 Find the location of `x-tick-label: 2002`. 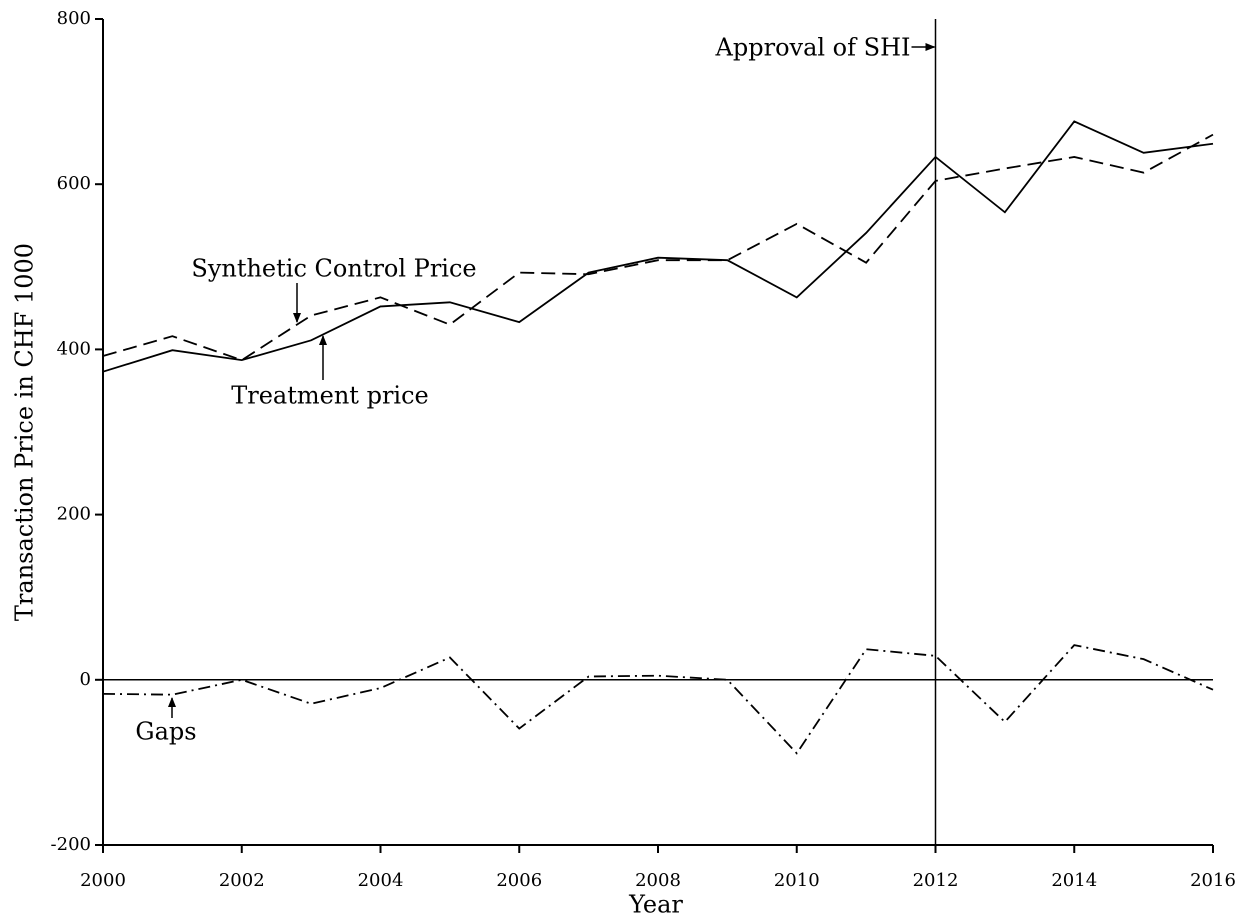

x-tick-label: 2002 is located at coordinates (242, 880).